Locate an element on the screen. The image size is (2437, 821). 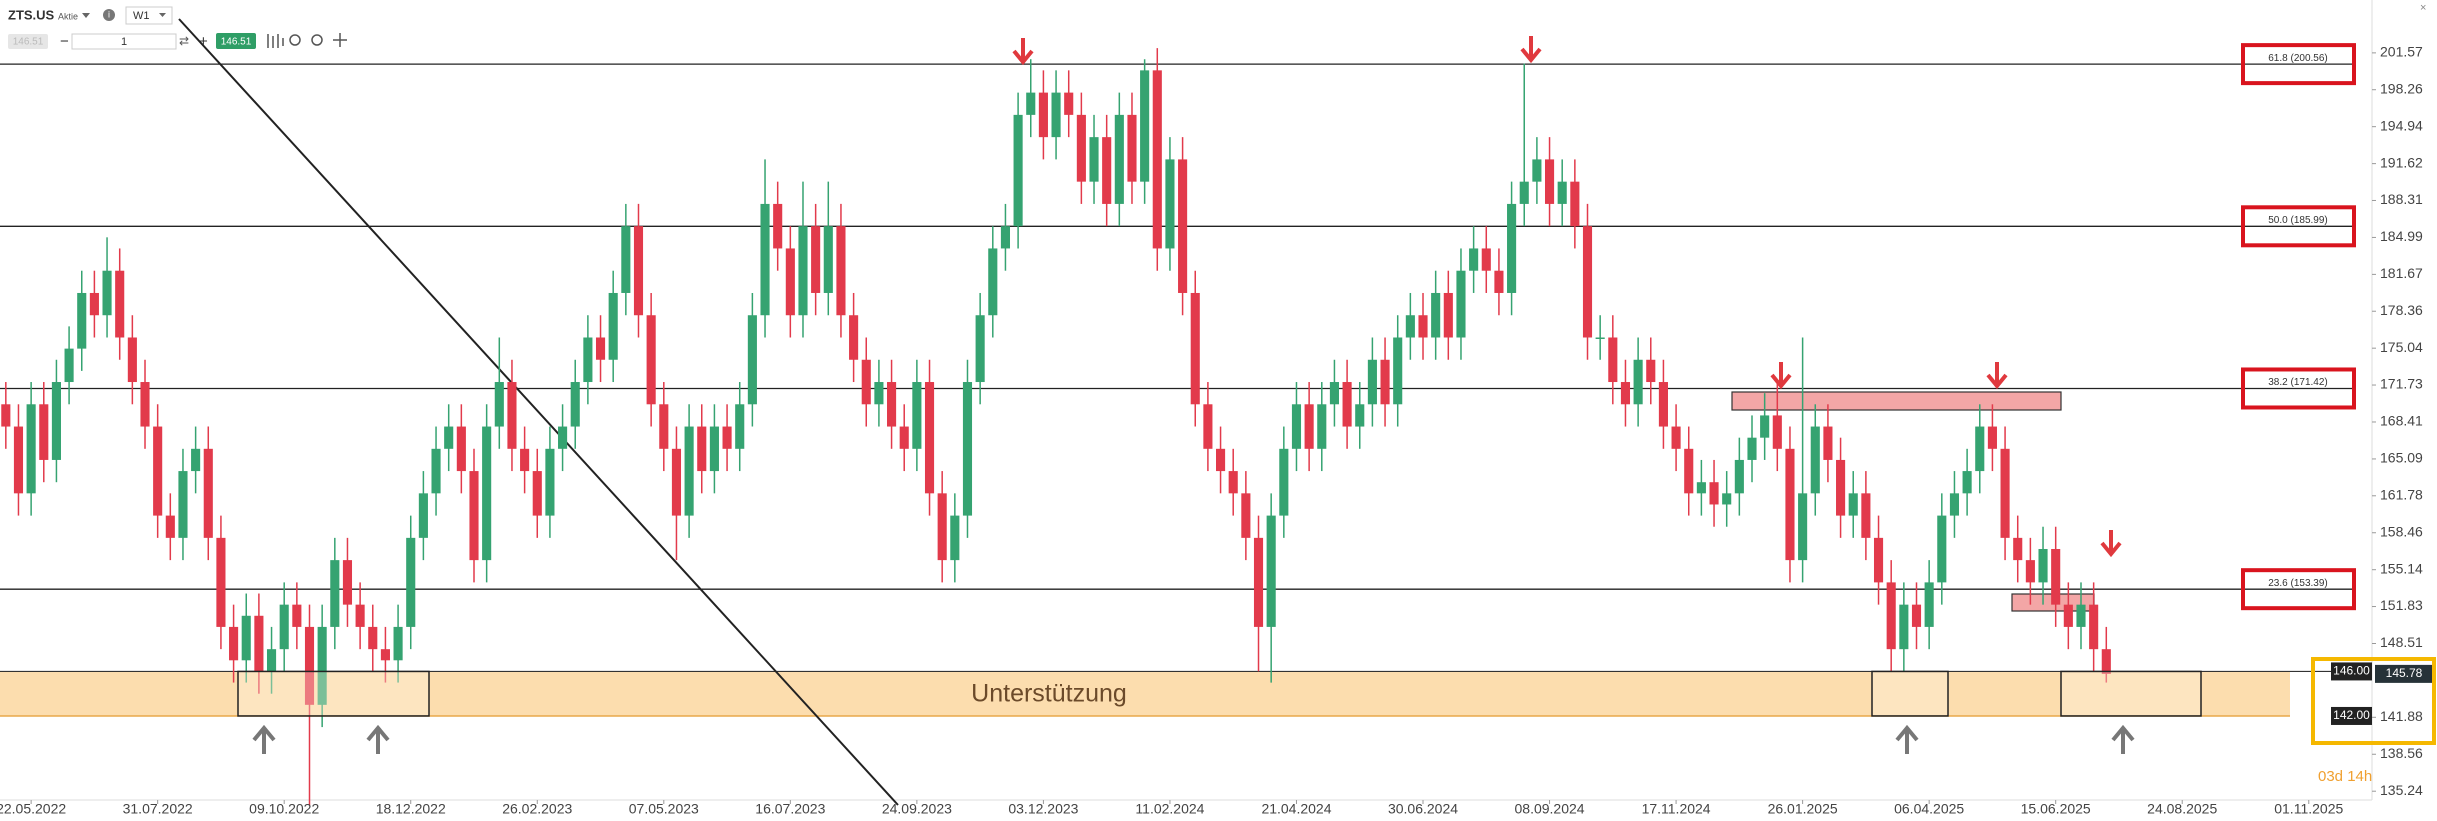
x-tick-label: 24.08.2025 is located at coordinates (2182, 809).